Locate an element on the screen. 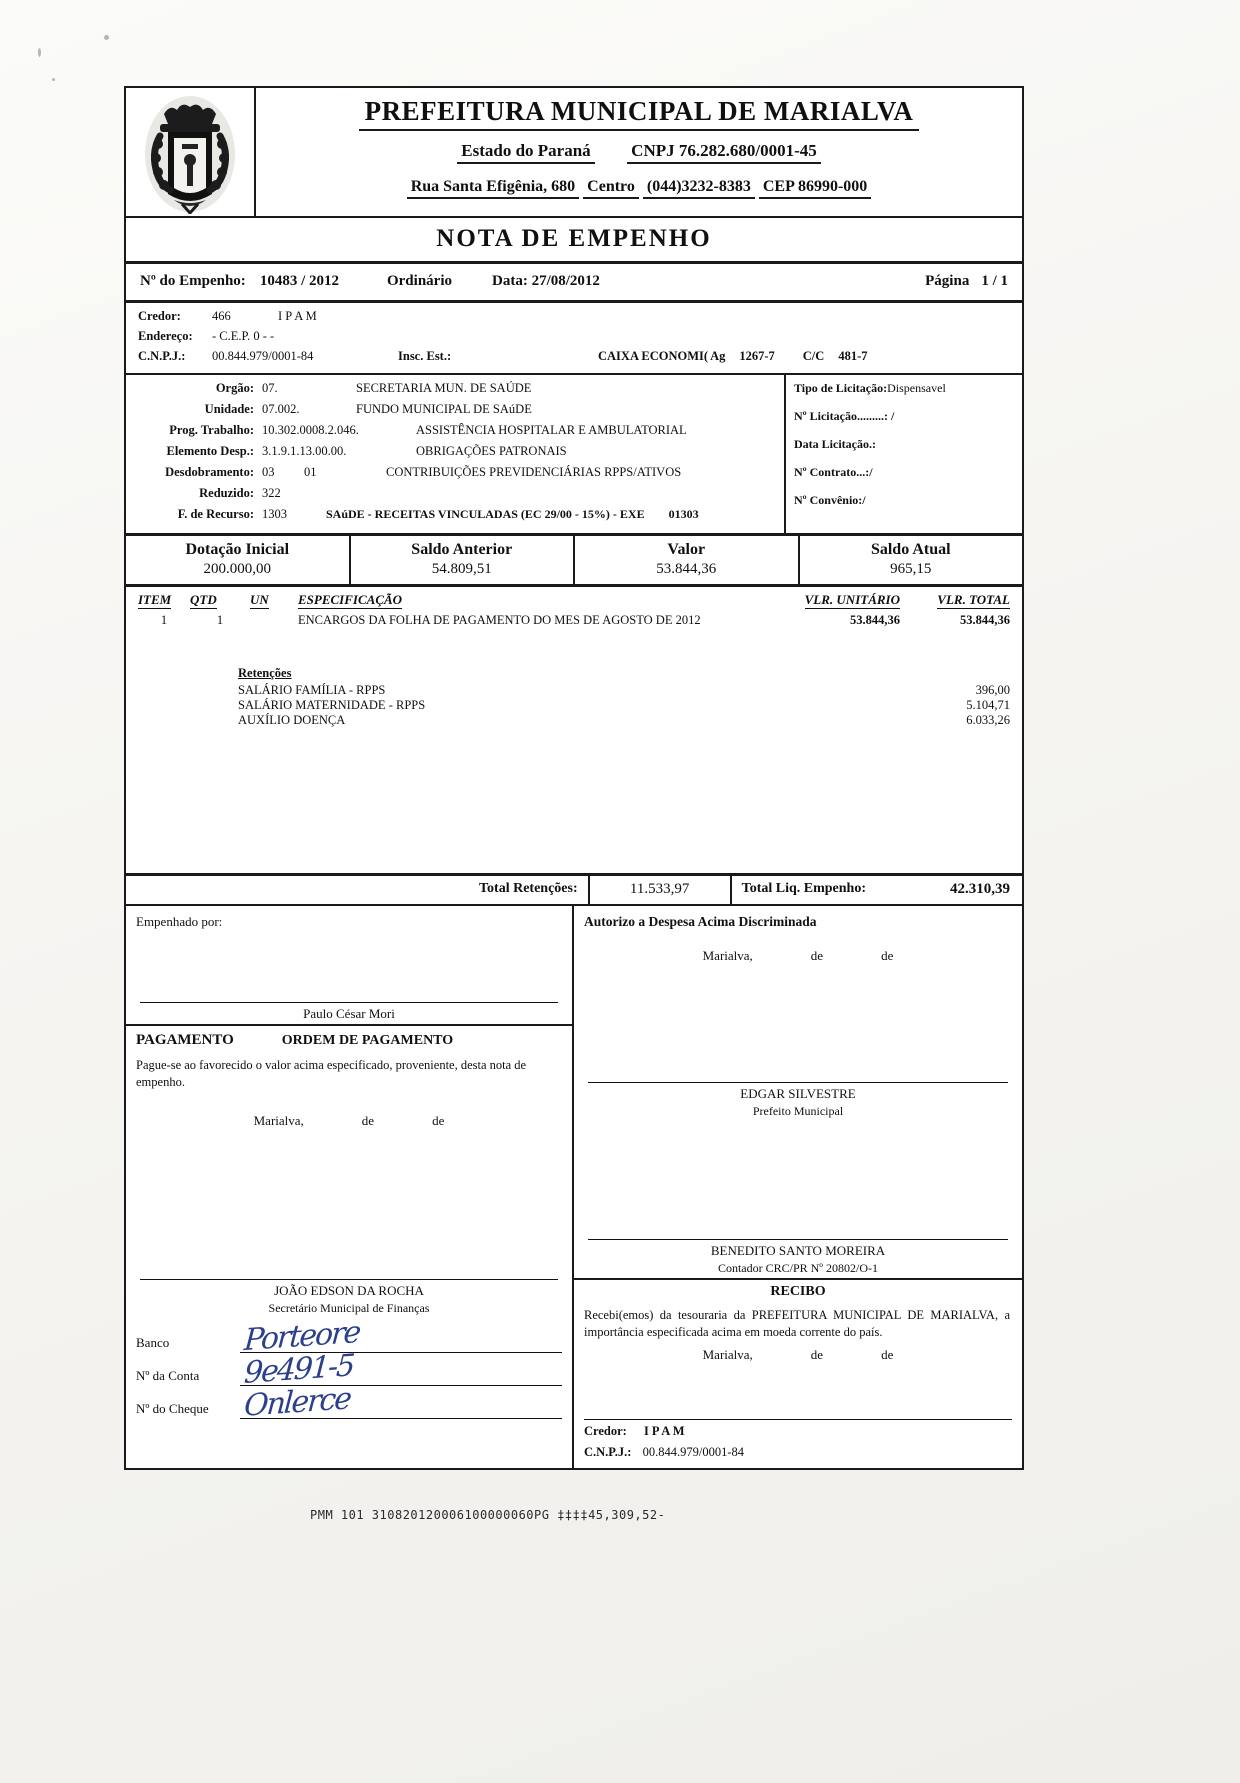 This screenshot has width=1240, height=1783. accountant-signature-space is located at coordinates (798, 1180).